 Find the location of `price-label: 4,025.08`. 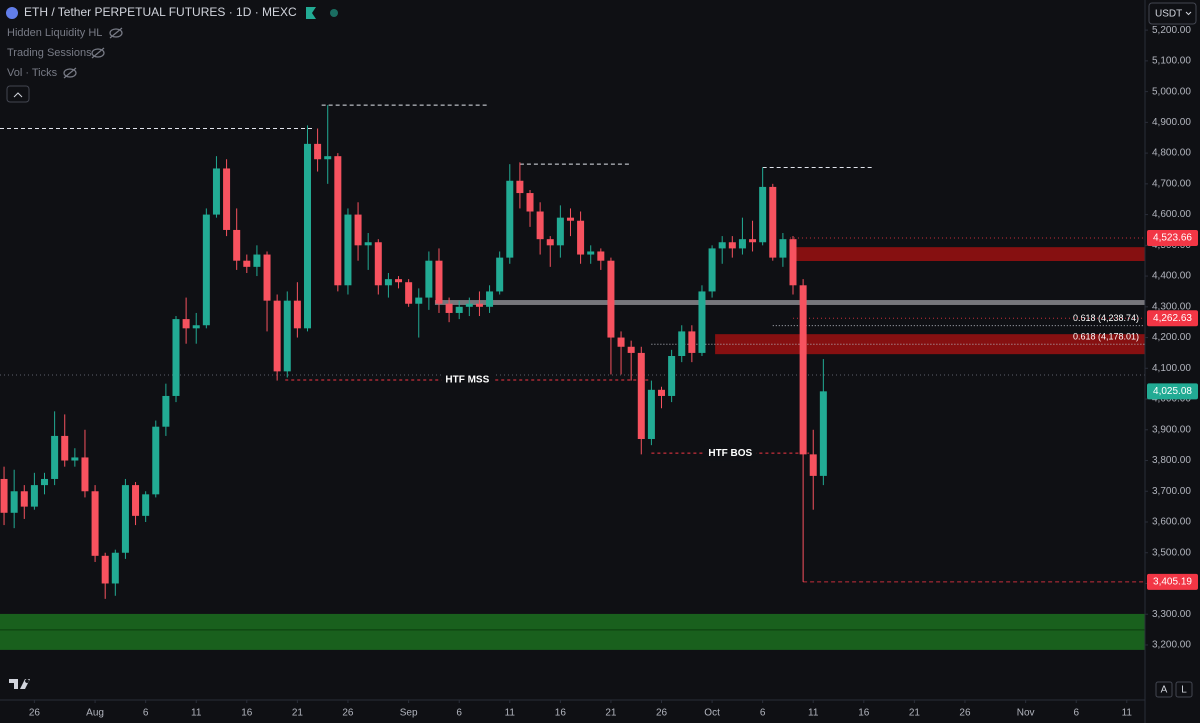

price-label: 4,025.08 is located at coordinates (1172, 391).